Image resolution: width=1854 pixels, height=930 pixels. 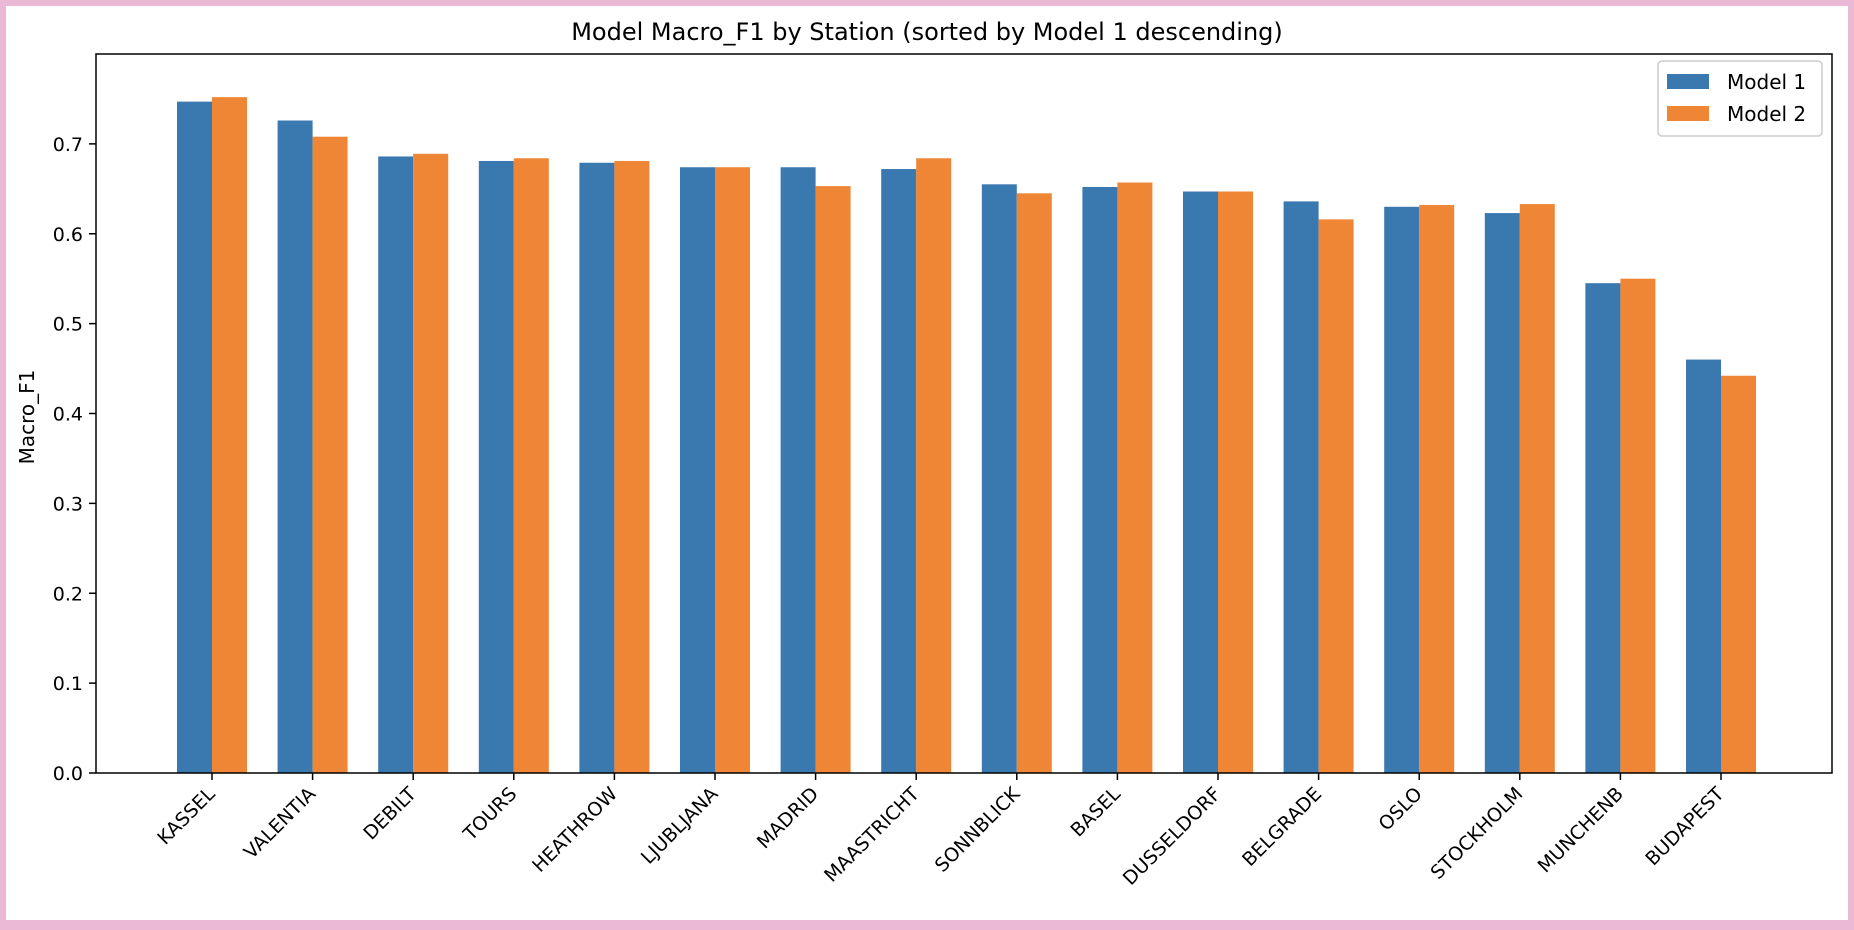 What do you see at coordinates (934, 465) in the screenshot?
I see `bar-model-2-maastricht` at bounding box center [934, 465].